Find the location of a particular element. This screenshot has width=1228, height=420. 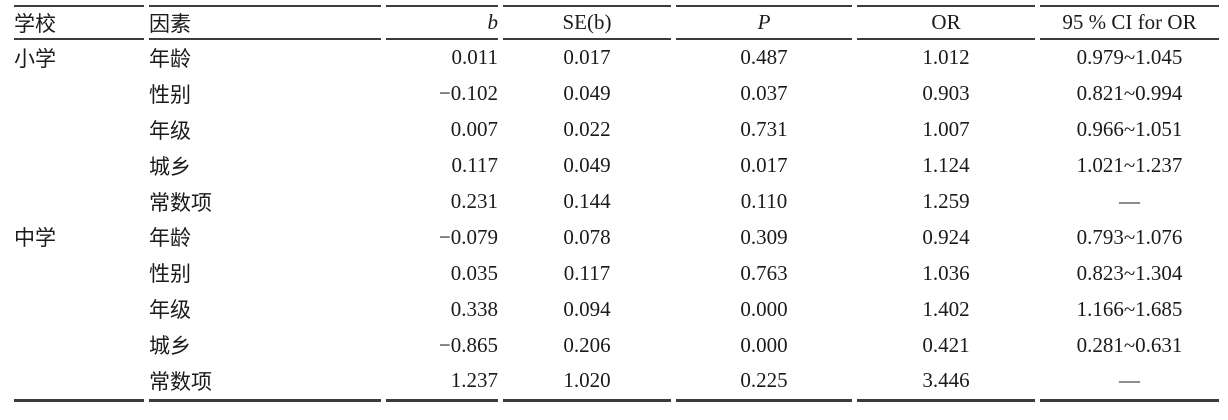

table-row: 常数项 1.237 1.020 0.225 3.446— is located at coordinates (616, 382).